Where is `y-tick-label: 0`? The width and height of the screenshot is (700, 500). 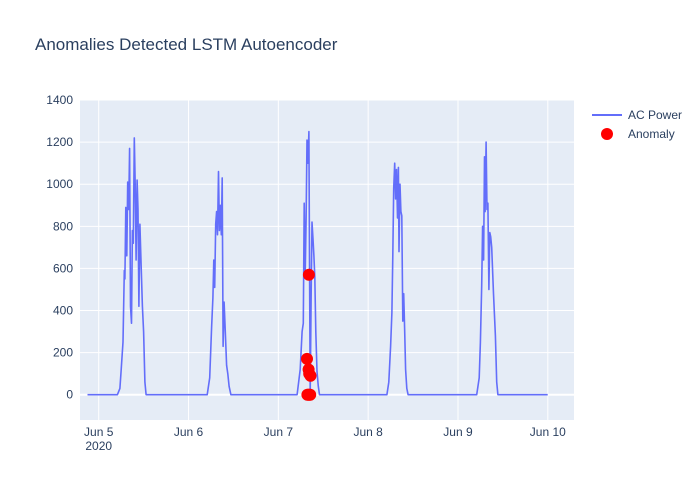 y-tick-label: 0 is located at coordinates (69, 395).